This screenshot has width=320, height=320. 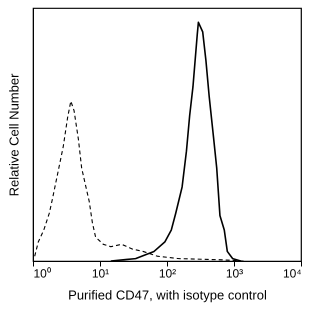 What do you see at coordinates (167, 295) in the screenshot?
I see `x-axis-title: Purified CD47, with isotype control` at bounding box center [167, 295].